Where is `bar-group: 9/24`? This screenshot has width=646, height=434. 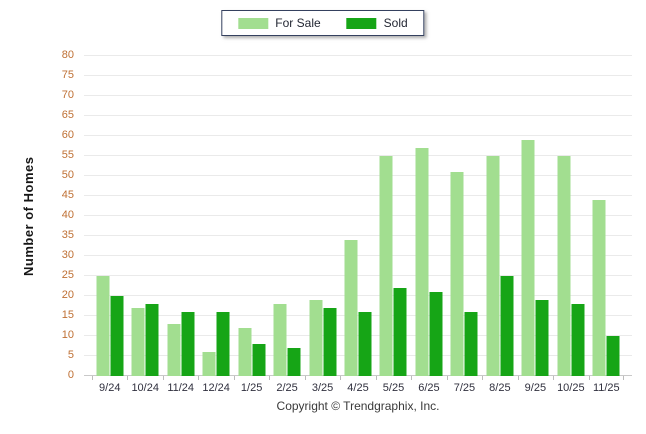
bar-group: 9/24 is located at coordinates (109, 225).